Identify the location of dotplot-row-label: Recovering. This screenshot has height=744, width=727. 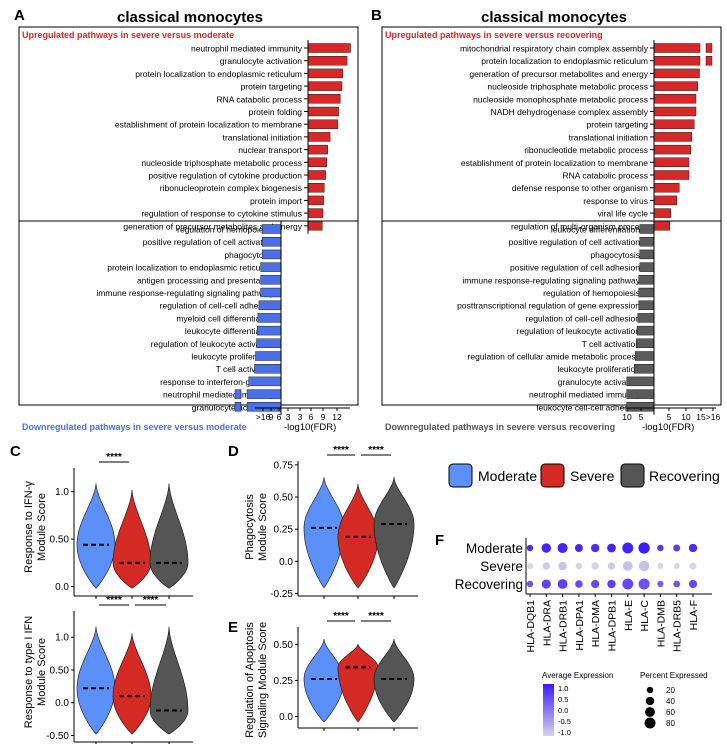
(489, 584).